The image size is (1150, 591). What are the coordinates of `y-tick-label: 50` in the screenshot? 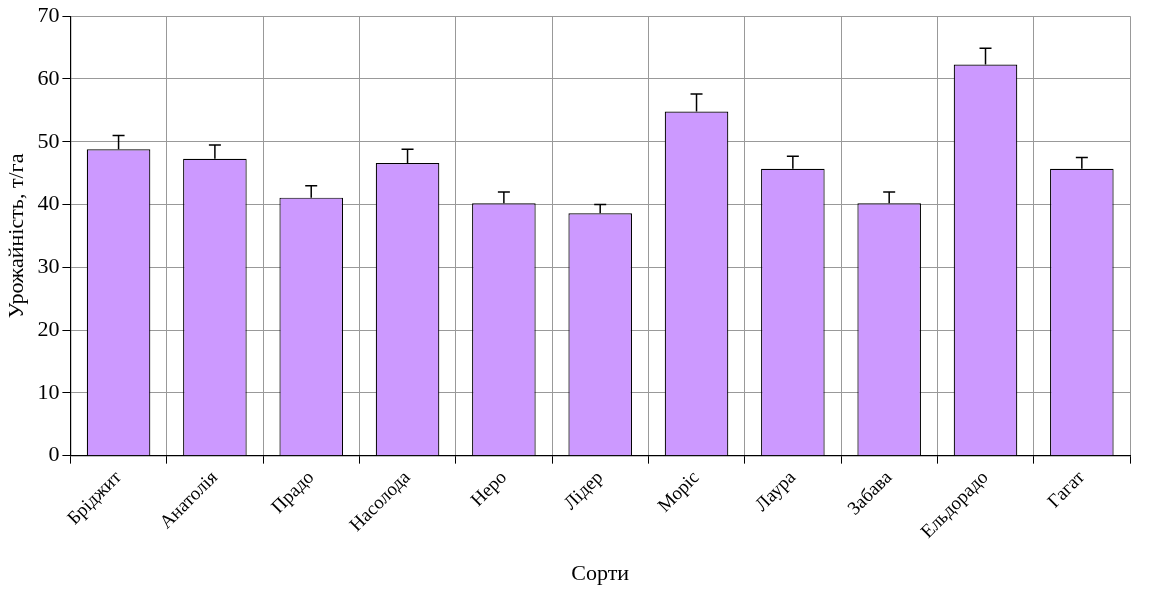 It's located at (48, 140).